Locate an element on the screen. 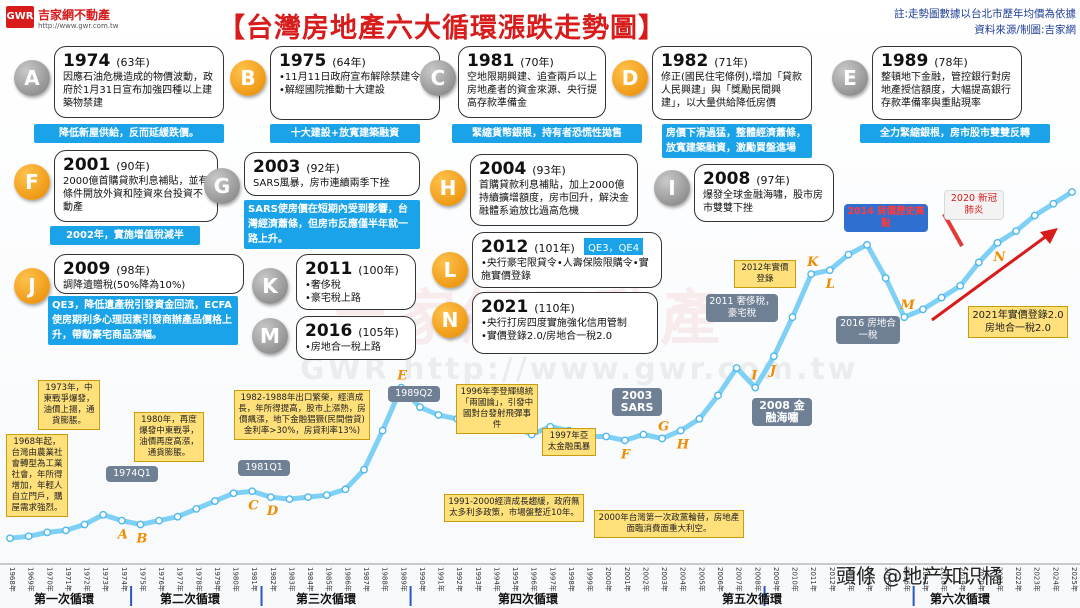 The height and width of the screenshot is (608, 1080). cycle-4: 第四次循環 is located at coordinates (528, 599).